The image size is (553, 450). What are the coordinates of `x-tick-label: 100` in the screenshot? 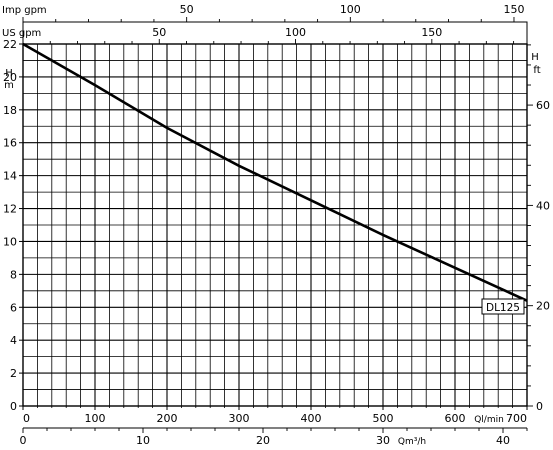 It's located at (95, 418).